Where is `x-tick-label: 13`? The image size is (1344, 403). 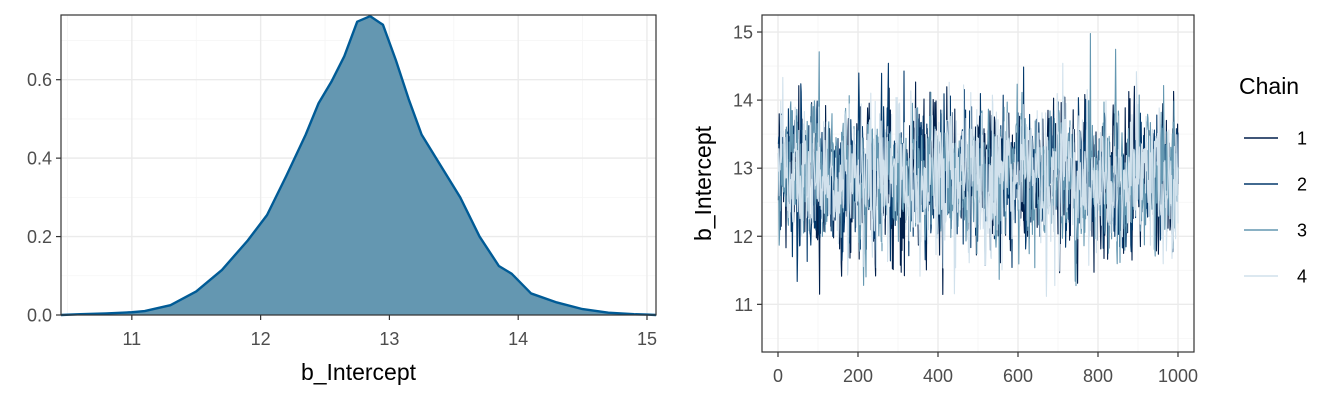
x-tick-label: 13 is located at coordinates (389, 339).